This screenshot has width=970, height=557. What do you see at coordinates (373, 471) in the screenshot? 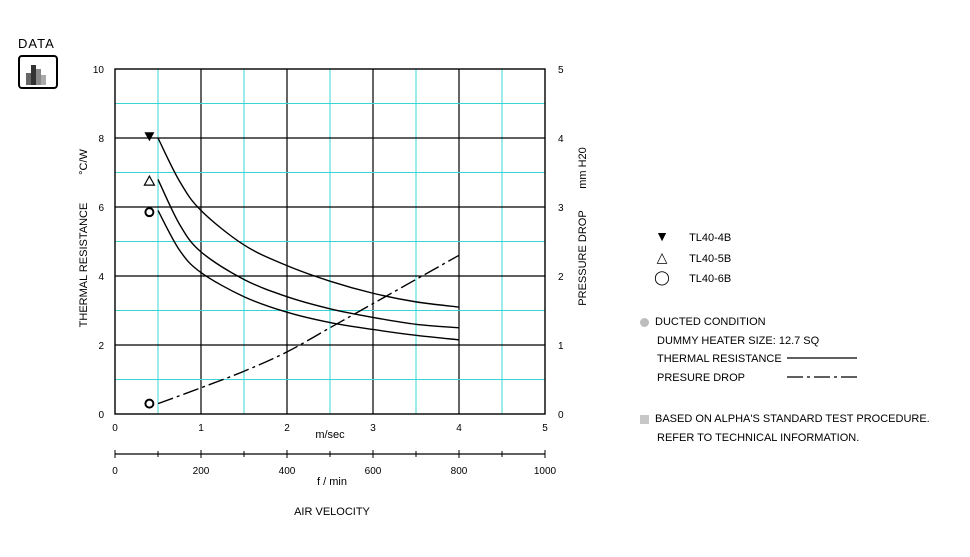
I see `secondary-x-tick-label: 600` at bounding box center [373, 471].